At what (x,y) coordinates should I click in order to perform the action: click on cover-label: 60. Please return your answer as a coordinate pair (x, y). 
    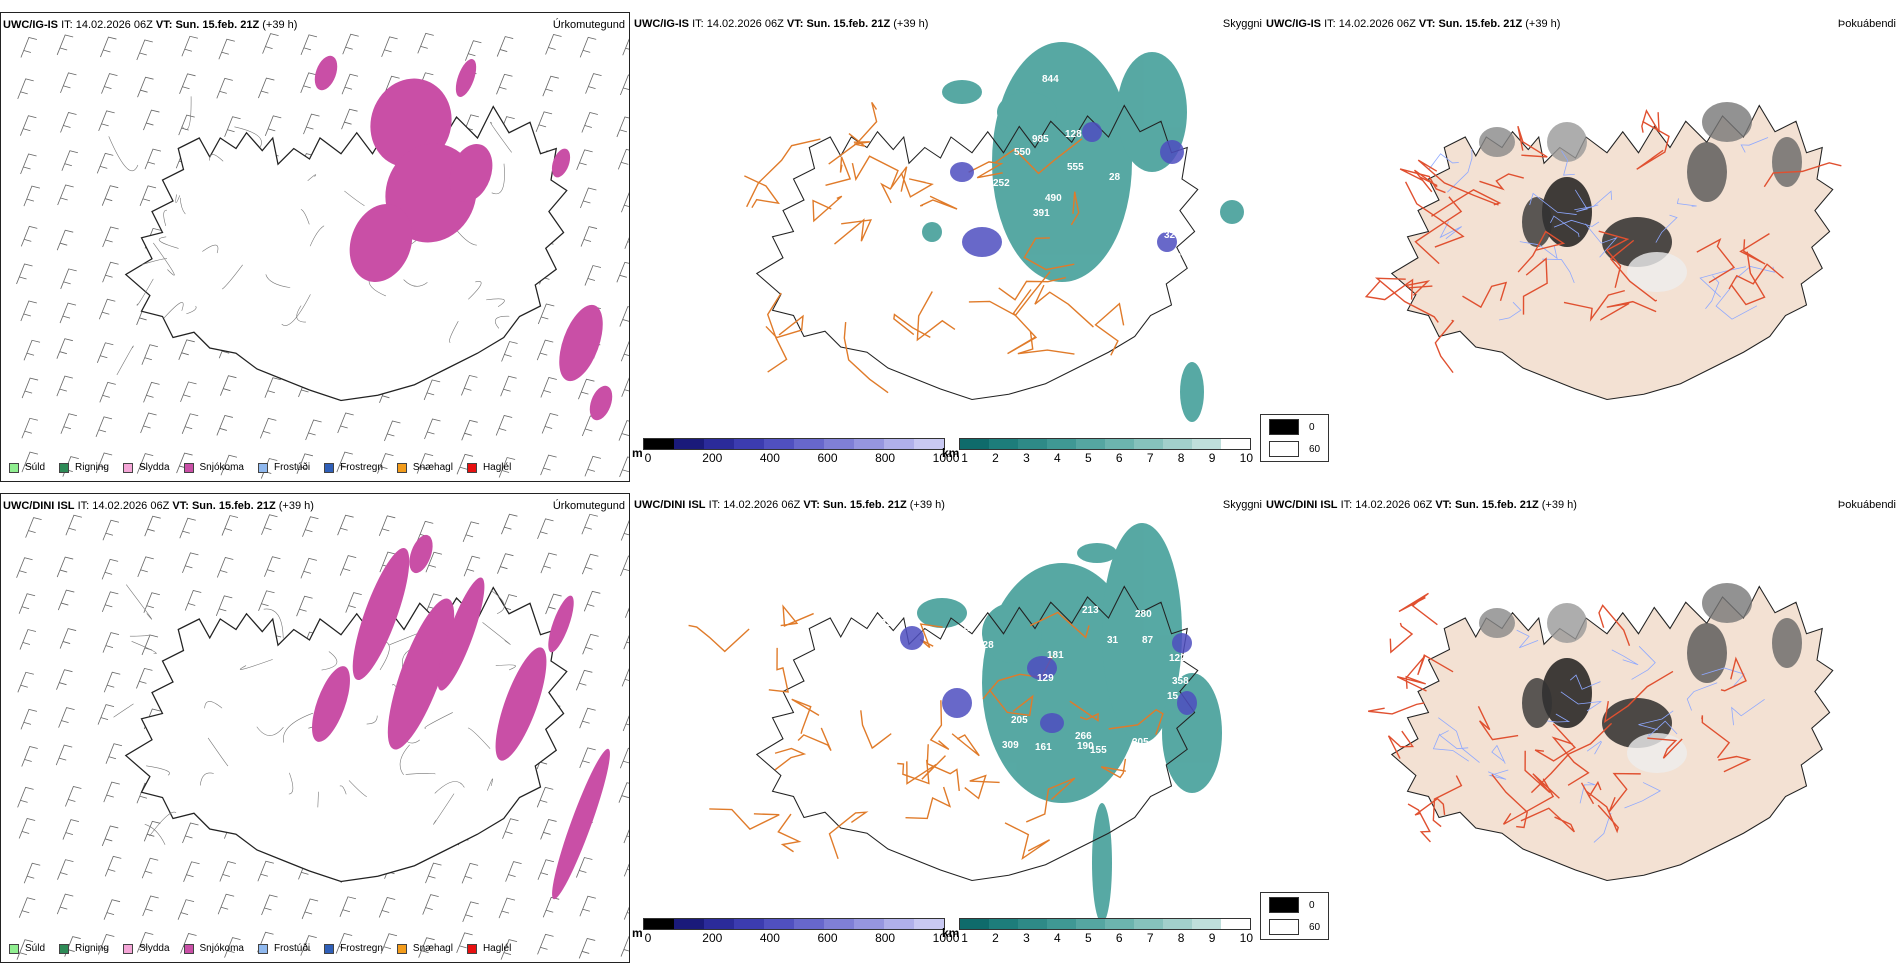
    Looking at the image, I should click on (1315, 927).